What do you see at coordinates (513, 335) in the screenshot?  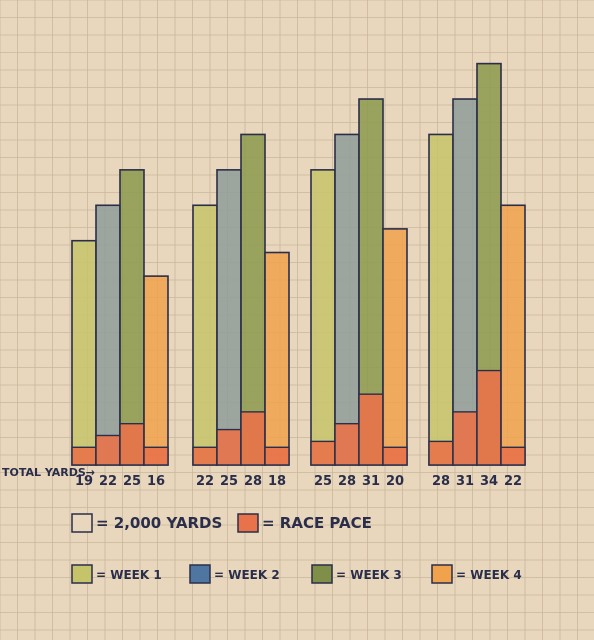 I see `bar-week4-g4` at bounding box center [513, 335].